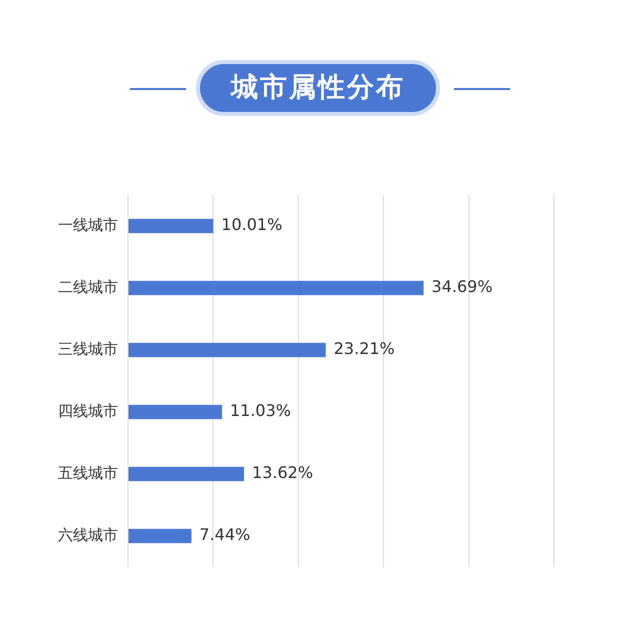 The width and height of the screenshot is (640, 625). What do you see at coordinates (88, 349) in the screenshot?
I see `y-tick-label: 三线城市` at bounding box center [88, 349].